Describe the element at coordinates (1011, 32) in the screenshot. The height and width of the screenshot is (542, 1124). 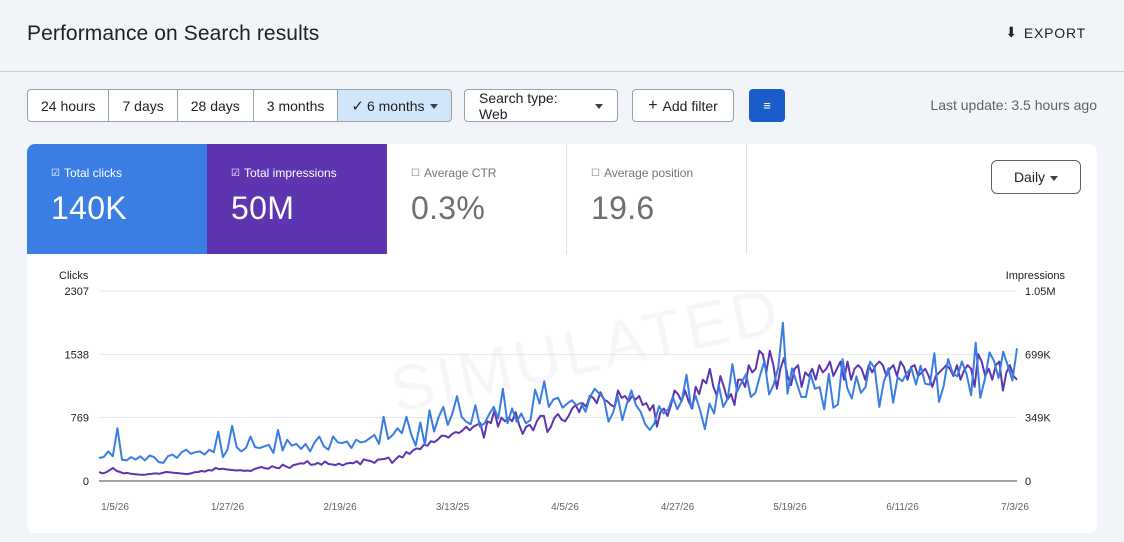
I see `download-icon: ⬇` at that location.